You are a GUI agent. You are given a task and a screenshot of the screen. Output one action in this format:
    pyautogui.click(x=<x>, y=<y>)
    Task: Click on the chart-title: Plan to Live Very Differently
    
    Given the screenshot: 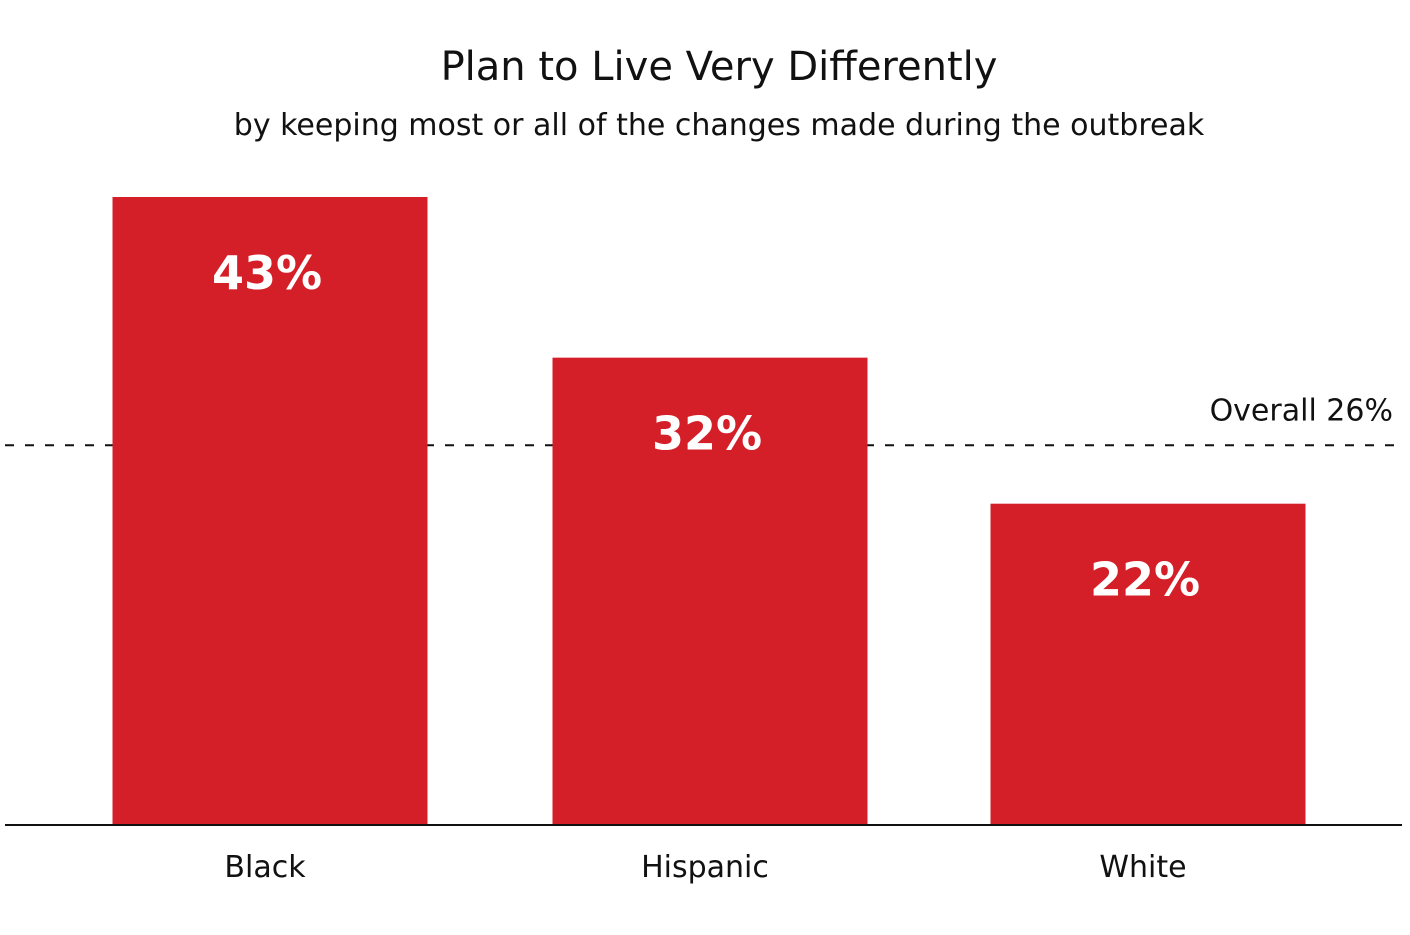 What is the action you would take?
    pyautogui.click(x=719, y=67)
    